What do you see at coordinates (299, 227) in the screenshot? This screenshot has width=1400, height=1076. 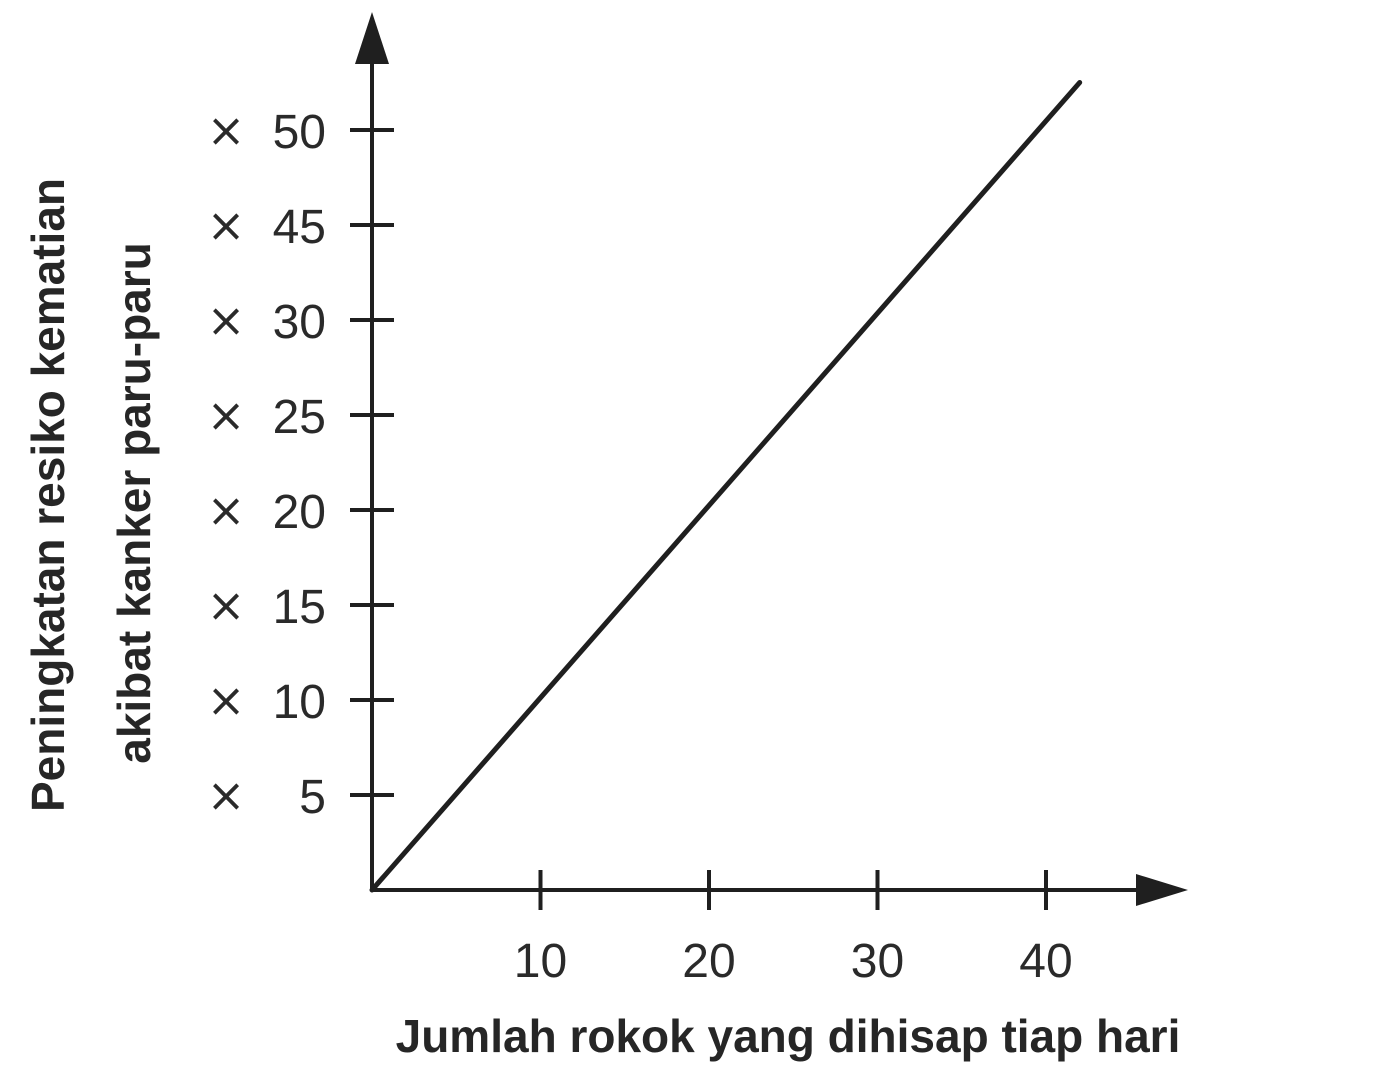 I see `y-tick-label: 45` at bounding box center [299, 227].